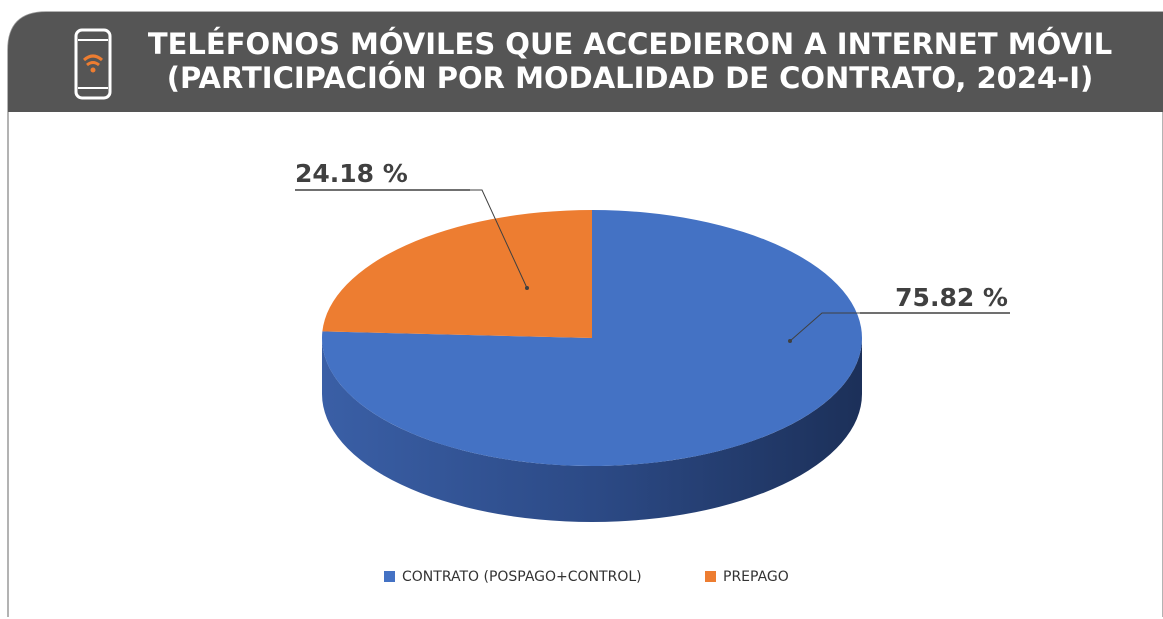 Image resolution: width=1163 pixels, height=619 pixels. What do you see at coordinates (592, 430) in the screenshot?
I see `pie-side` at bounding box center [592, 430].